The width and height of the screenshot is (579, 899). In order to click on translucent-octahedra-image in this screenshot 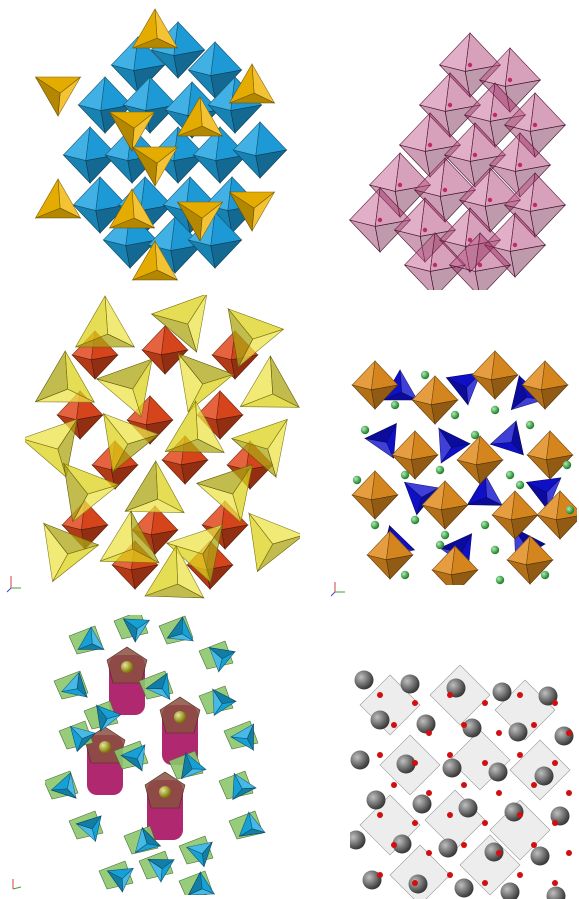, I will do `click(457, 161)`.